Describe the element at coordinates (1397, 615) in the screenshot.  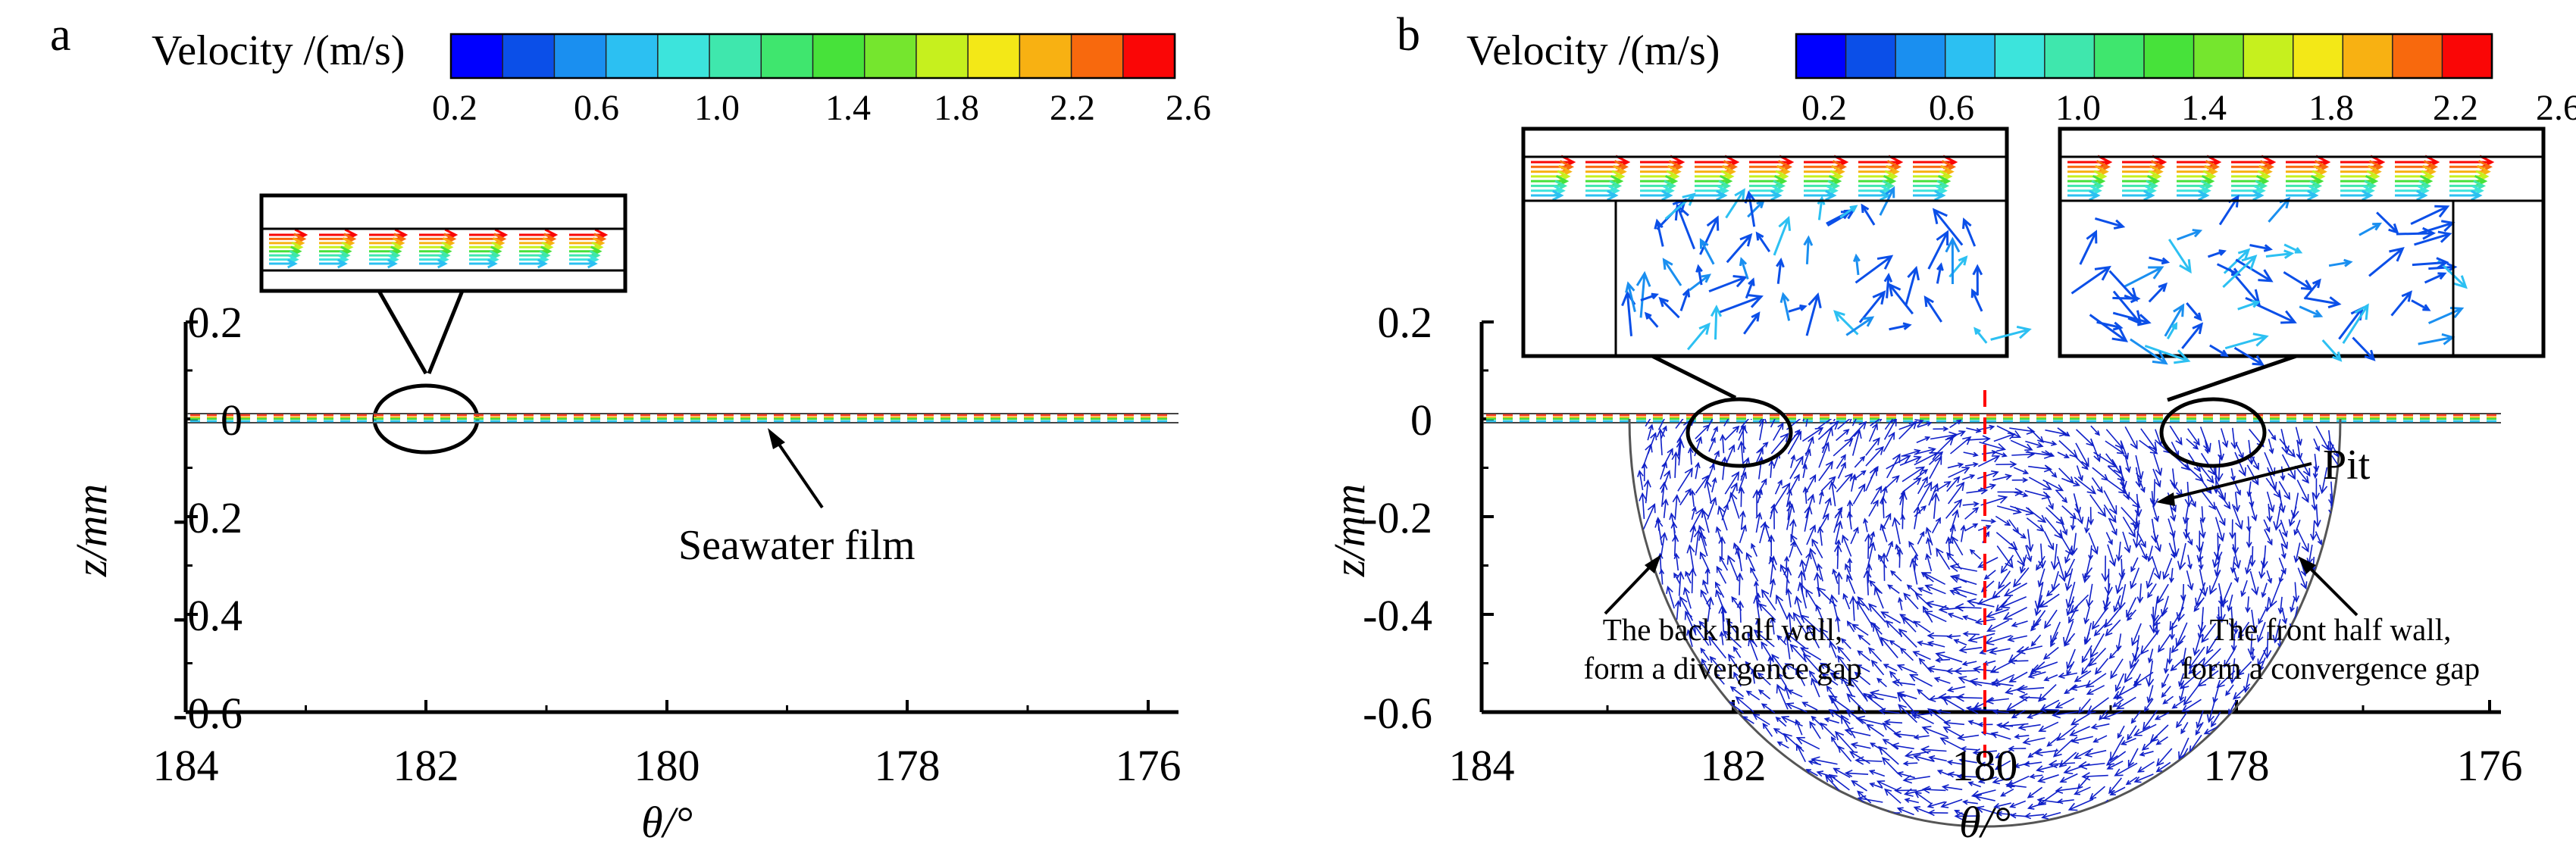
I see `y-tick-b: -0.4` at that location.